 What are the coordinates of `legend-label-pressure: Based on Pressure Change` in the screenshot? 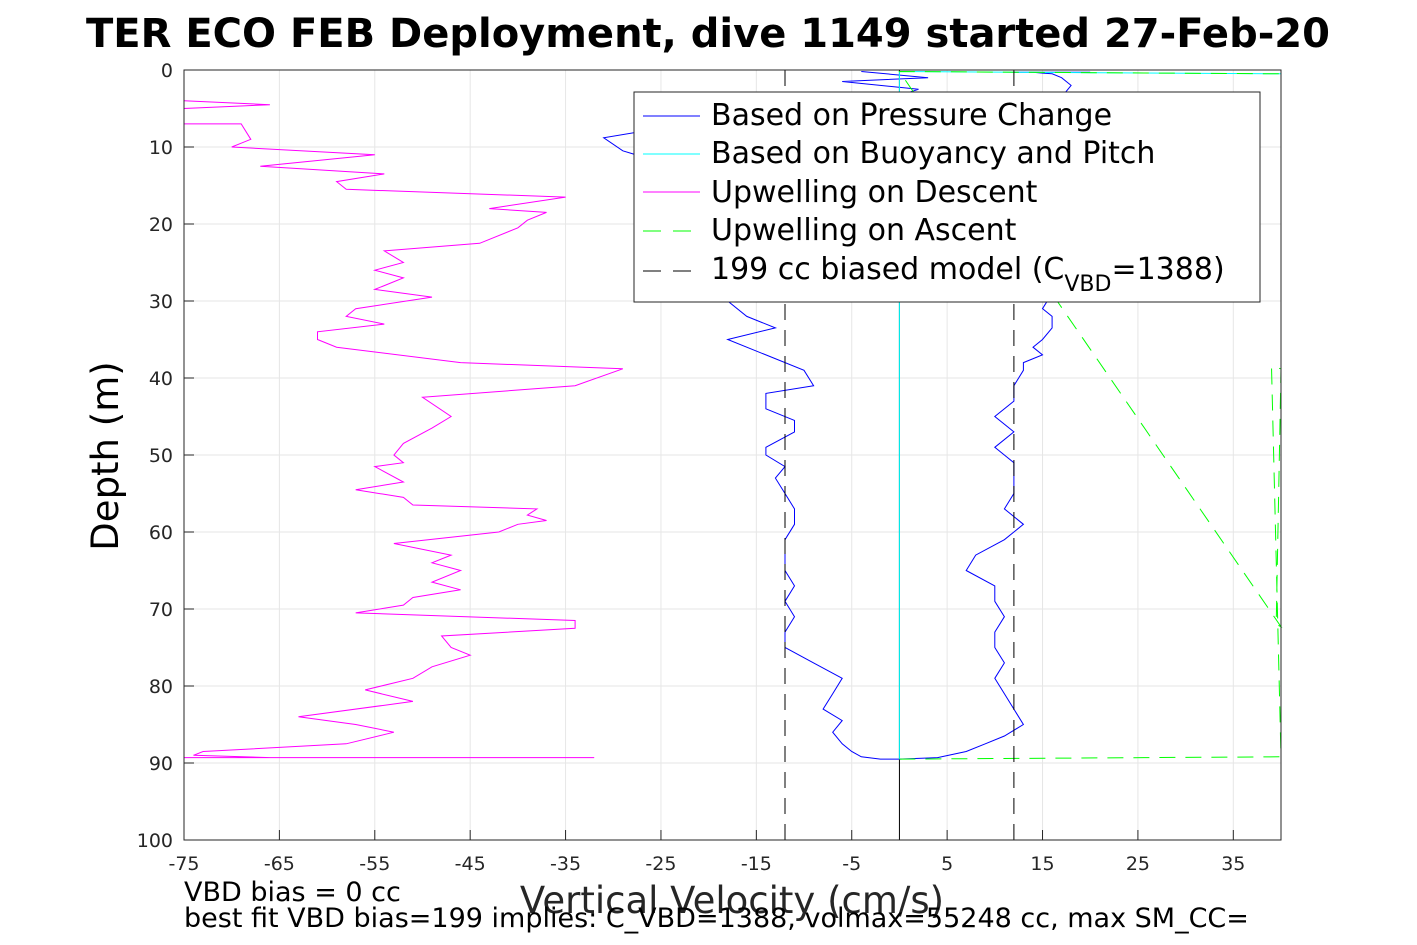 It's located at (911, 115).